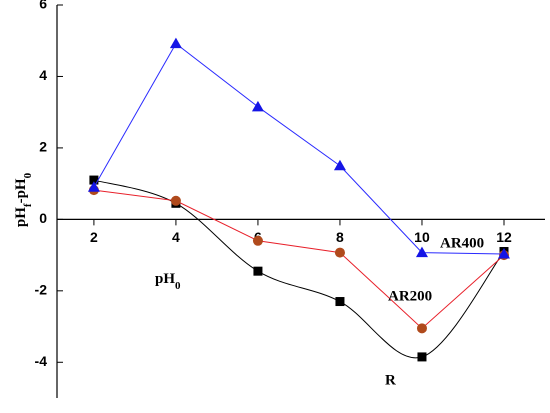  I want to click on x-tick-label: 4, so click(176, 237).